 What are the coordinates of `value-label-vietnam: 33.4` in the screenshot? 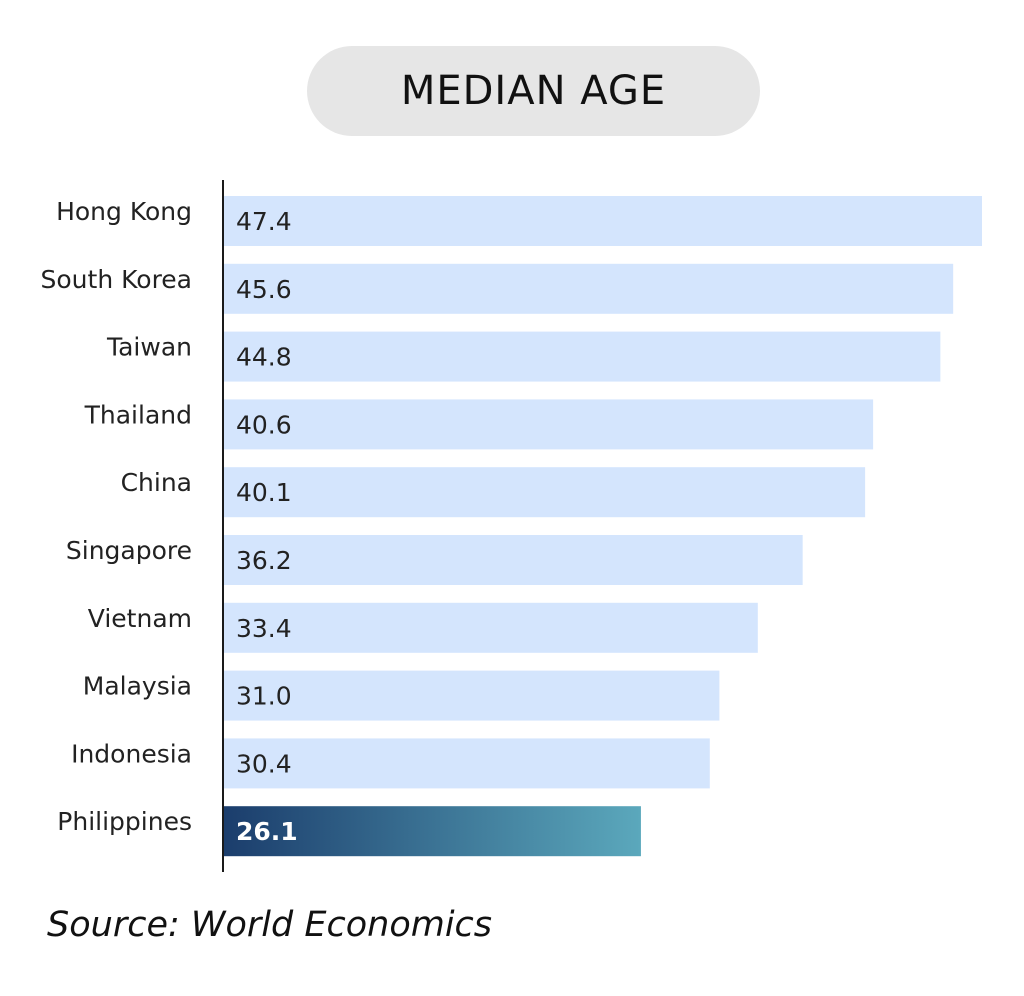 It's located at (264, 628).